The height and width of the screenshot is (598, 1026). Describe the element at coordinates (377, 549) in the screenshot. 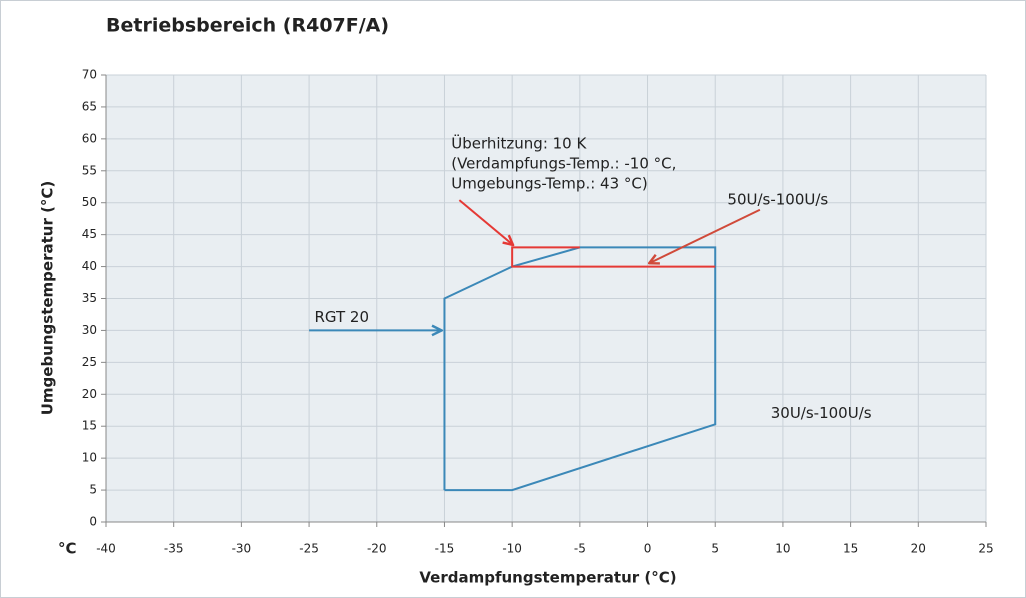

I see `x-tick-label: -20` at that location.